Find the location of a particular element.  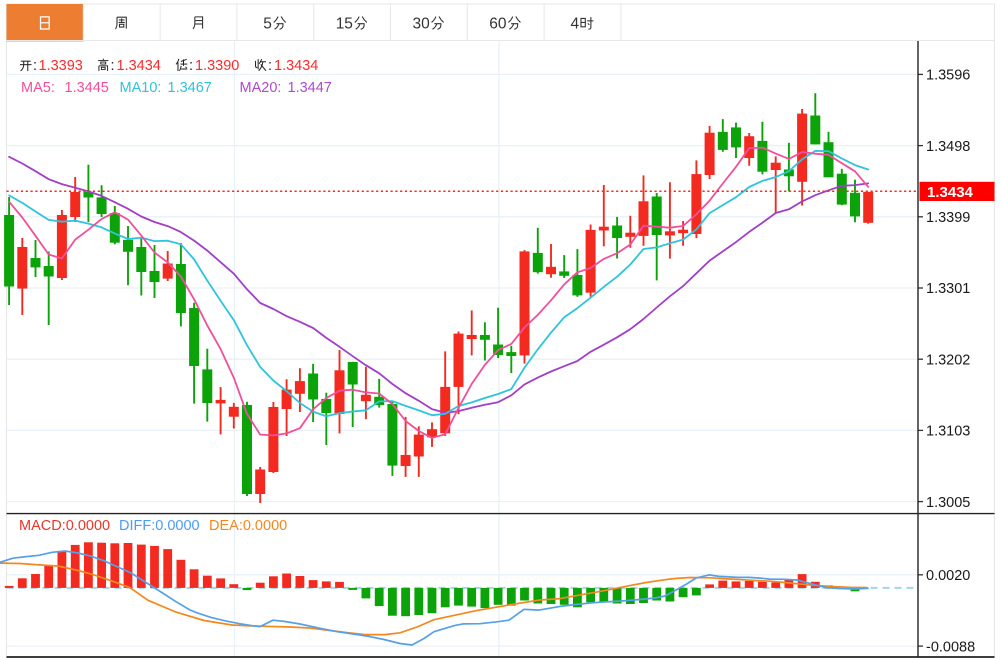

svg-text: 1.3301 is located at coordinates (948, 289).